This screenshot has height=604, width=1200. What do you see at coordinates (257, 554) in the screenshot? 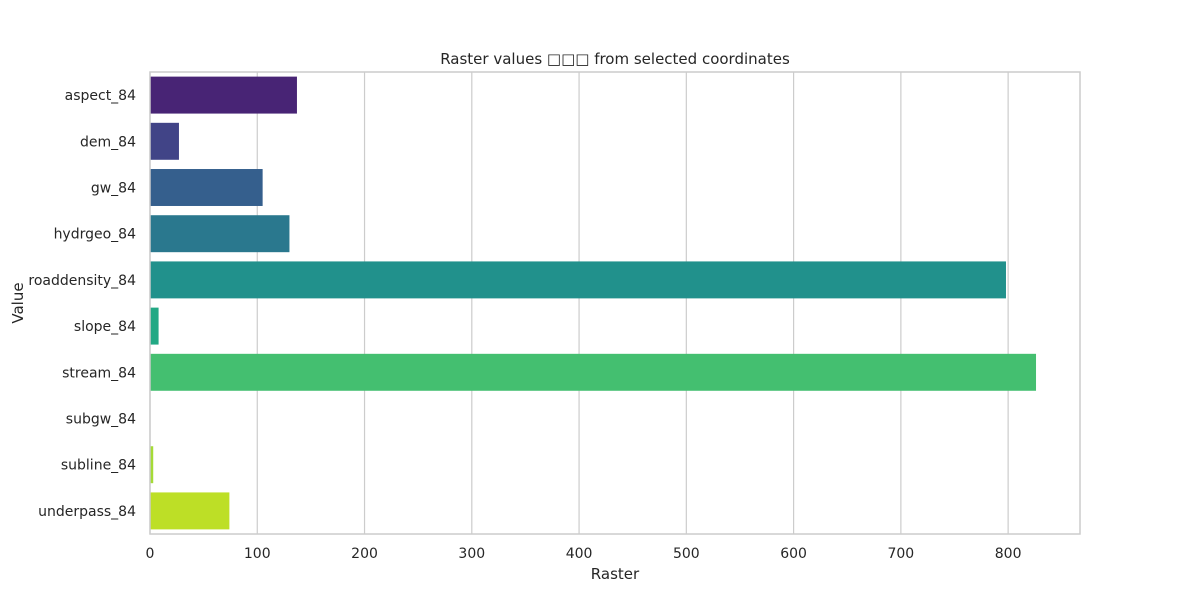
I see `x-tick-label: 100` at bounding box center [257, 554].